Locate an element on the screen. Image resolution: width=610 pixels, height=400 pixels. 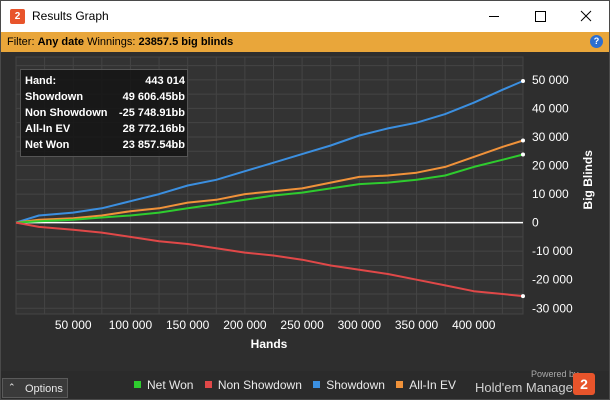
tooltip-label: All-In EV is located at coordinates (48, 129).